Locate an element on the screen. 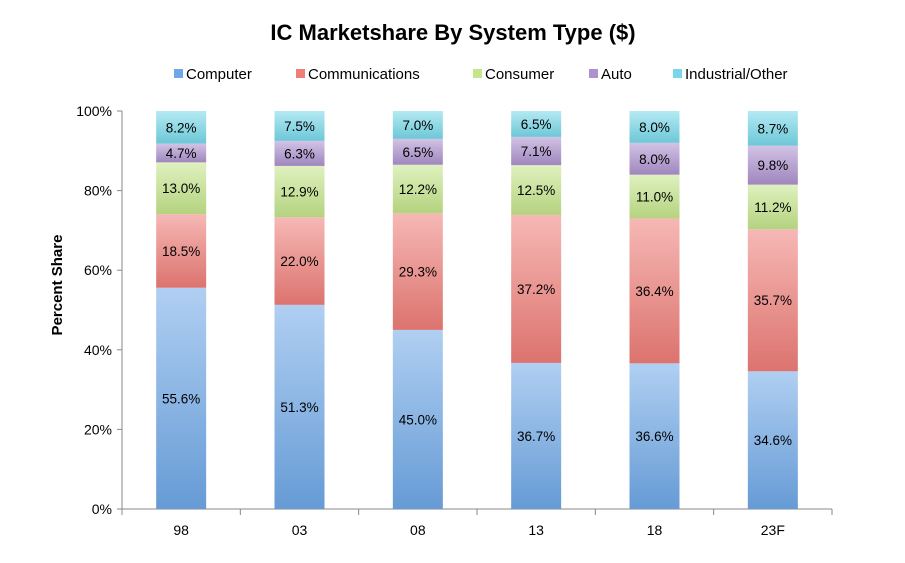  data-label: 11.2% is located at coordinates (772, 207).